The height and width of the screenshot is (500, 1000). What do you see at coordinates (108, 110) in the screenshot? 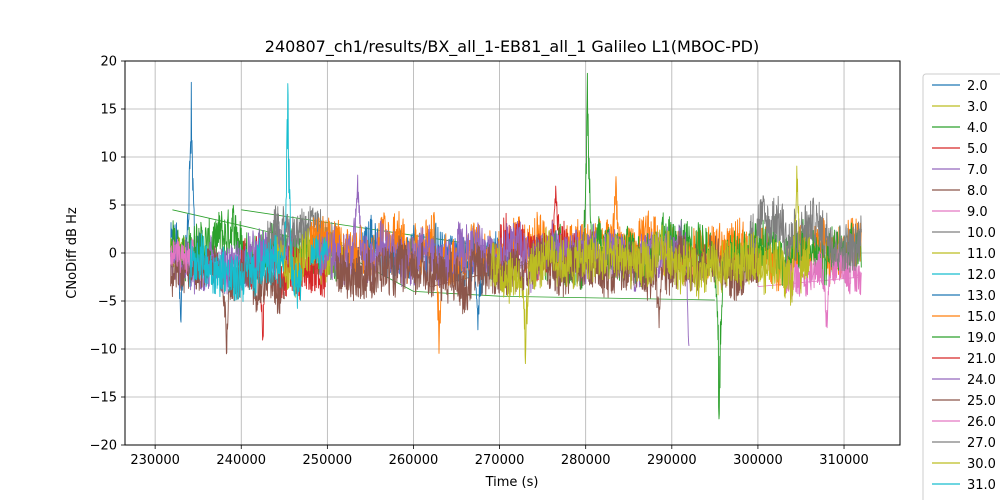
I see `y-tick-label: 15` at bounding box center [108, 110].